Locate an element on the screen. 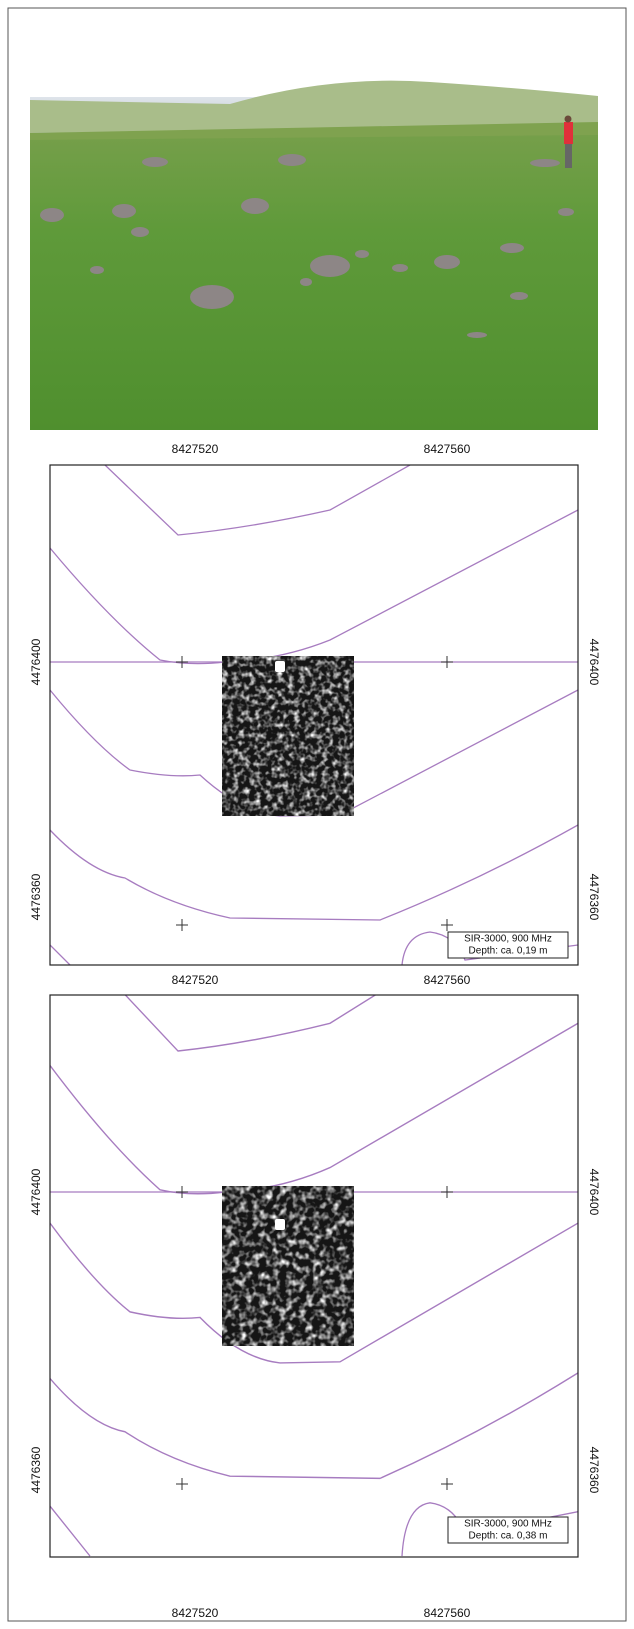  legend-text: Depth: ca. 0,19 m is located at coordinates (508, 951).